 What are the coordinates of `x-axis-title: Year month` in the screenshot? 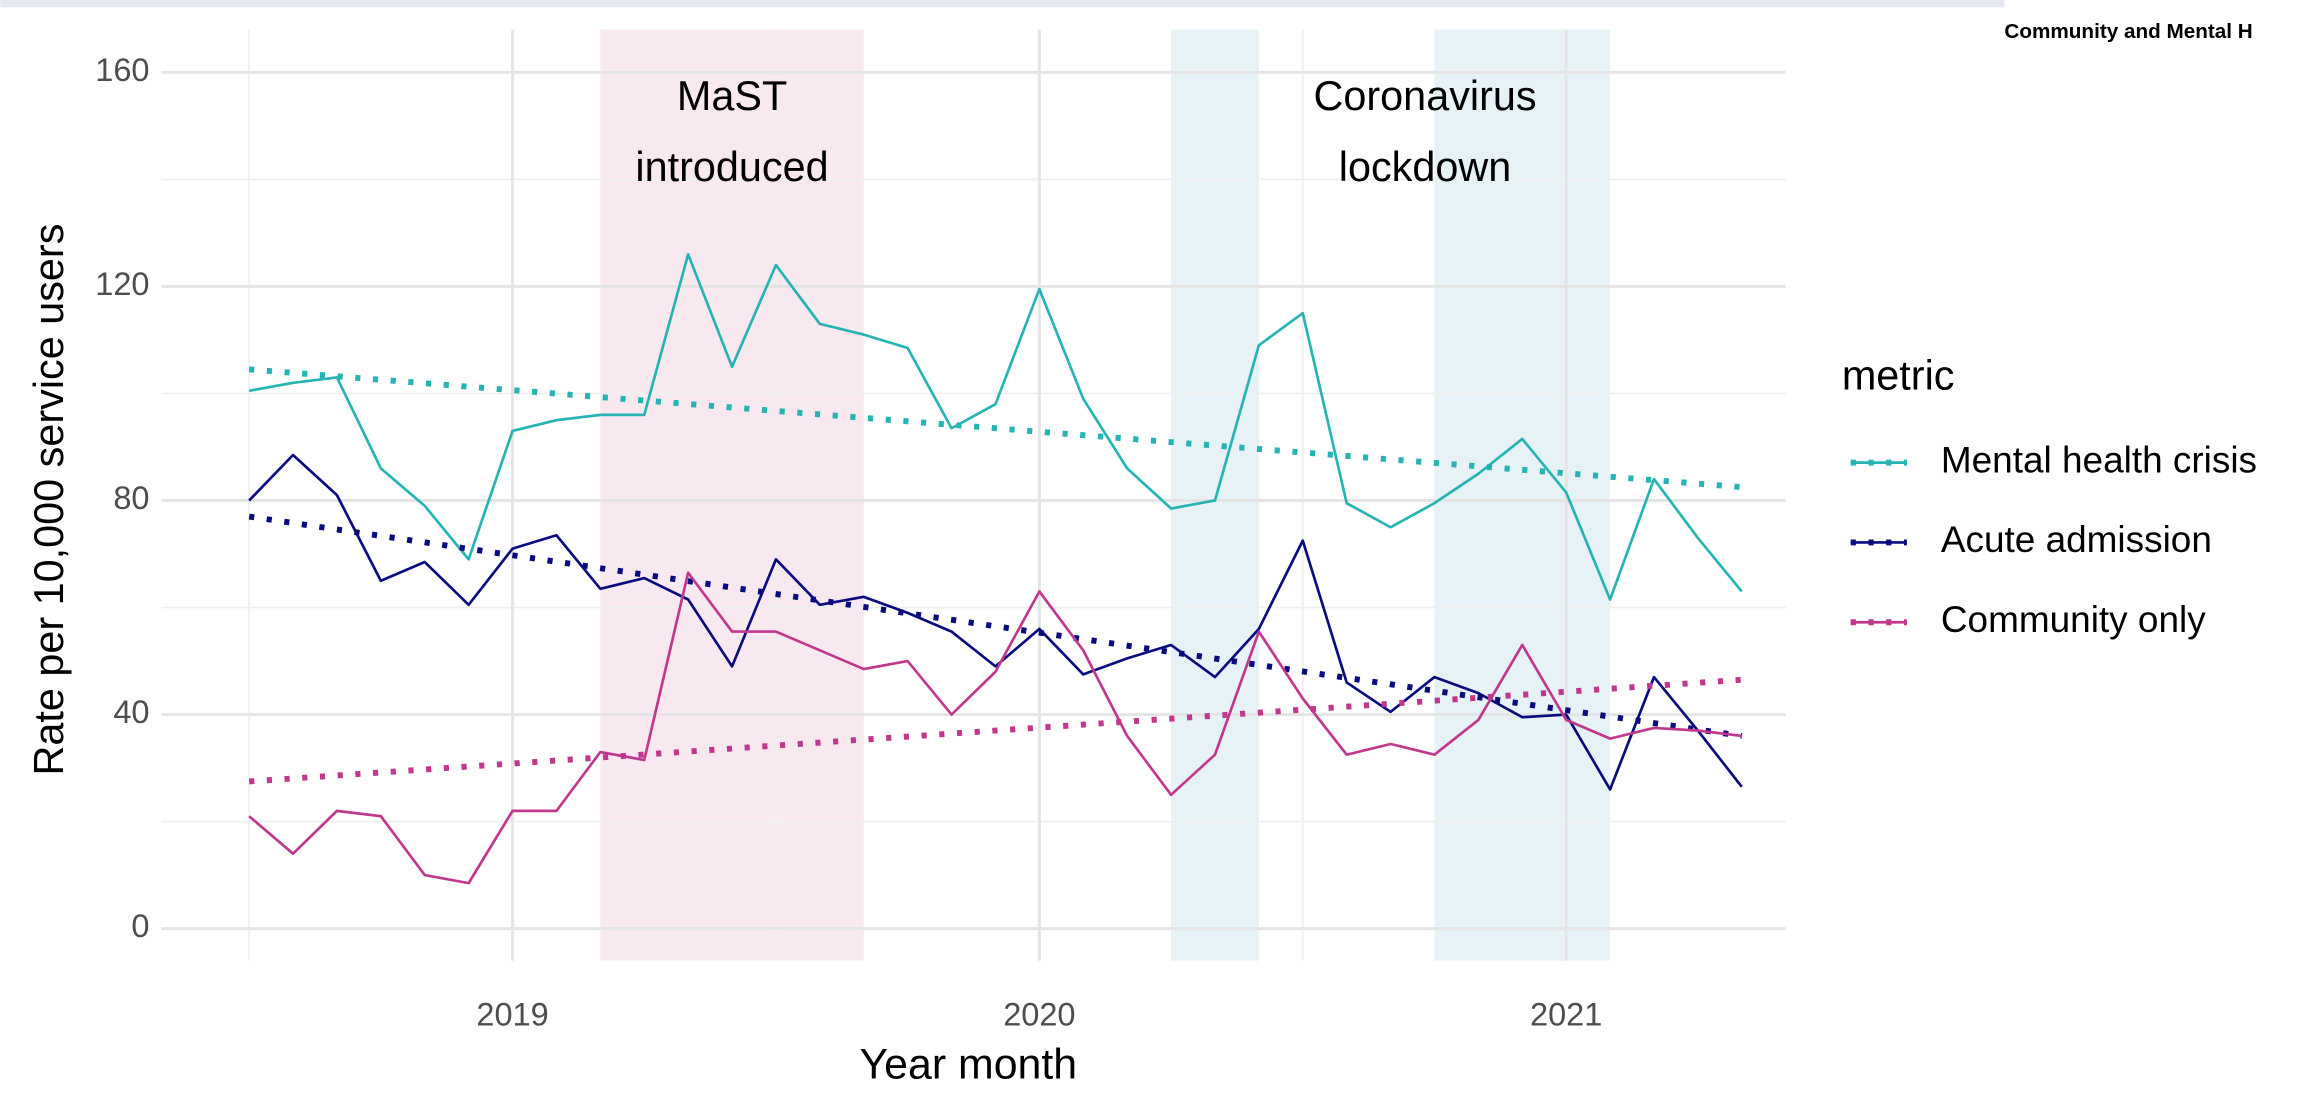 It's located at (969, 1064).